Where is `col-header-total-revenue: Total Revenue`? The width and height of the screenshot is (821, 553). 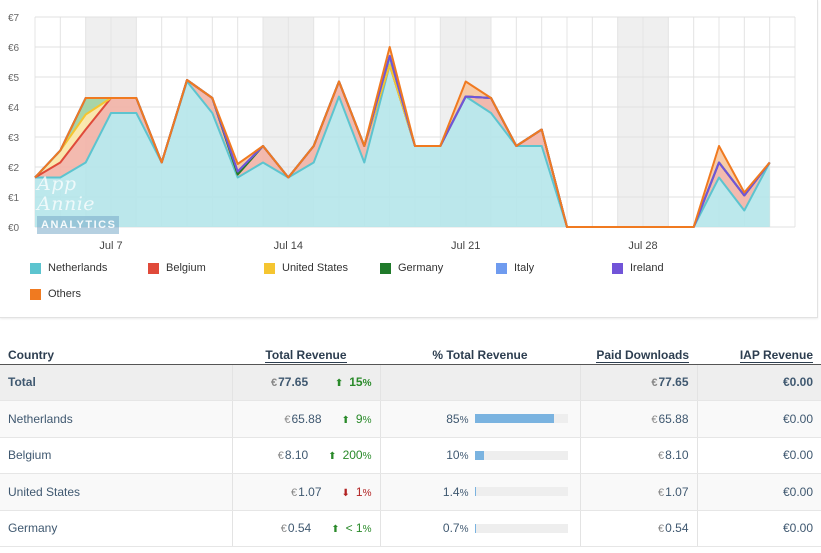
col-header-total-revenue: Total Revenue is located at coordinates (306, 352).